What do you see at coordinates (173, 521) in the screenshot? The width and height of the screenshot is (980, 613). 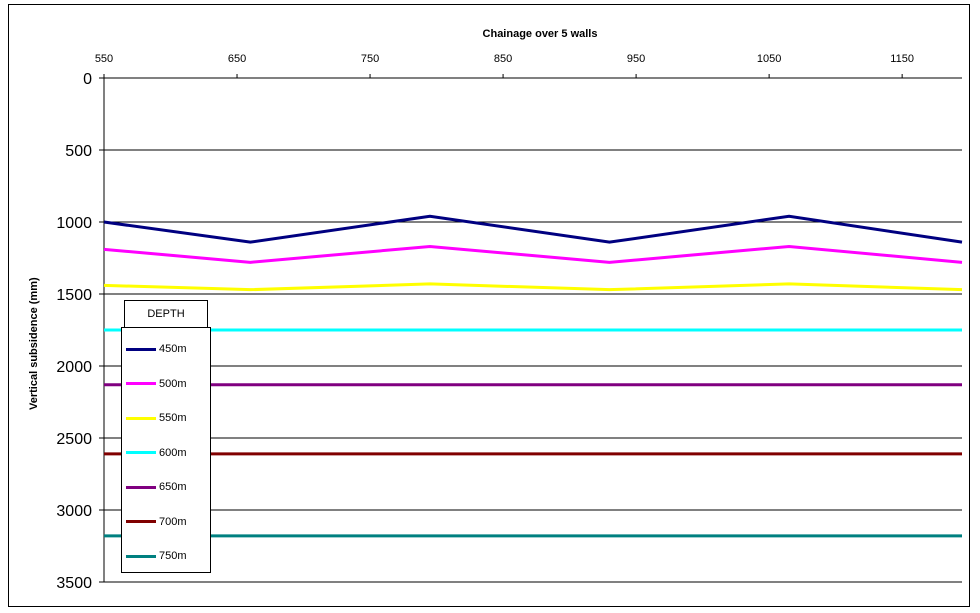 I see `legend-label: 700m` at bounding box center [173, 521].